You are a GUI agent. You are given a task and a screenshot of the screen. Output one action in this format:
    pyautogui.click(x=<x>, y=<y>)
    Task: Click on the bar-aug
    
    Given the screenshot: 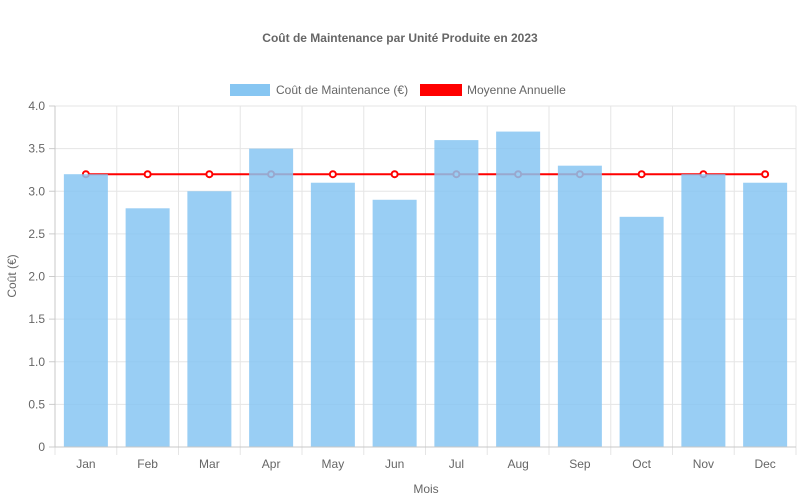 What is the action you would take?
    pyautogui.click(x=518, y=289)
    